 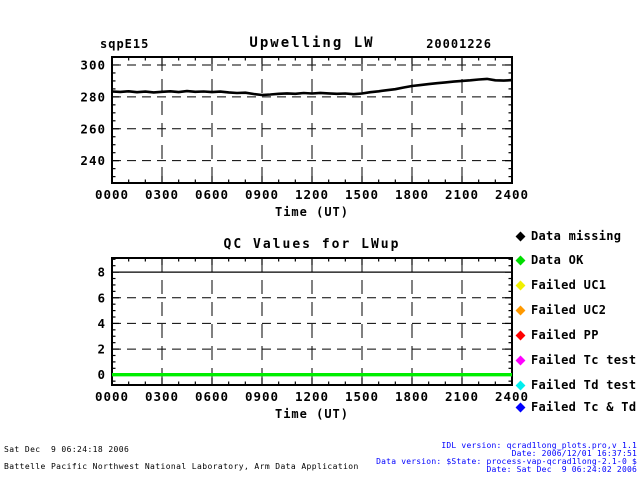 I want to click on y-tick-label: 240, so click(x=93, y=160).